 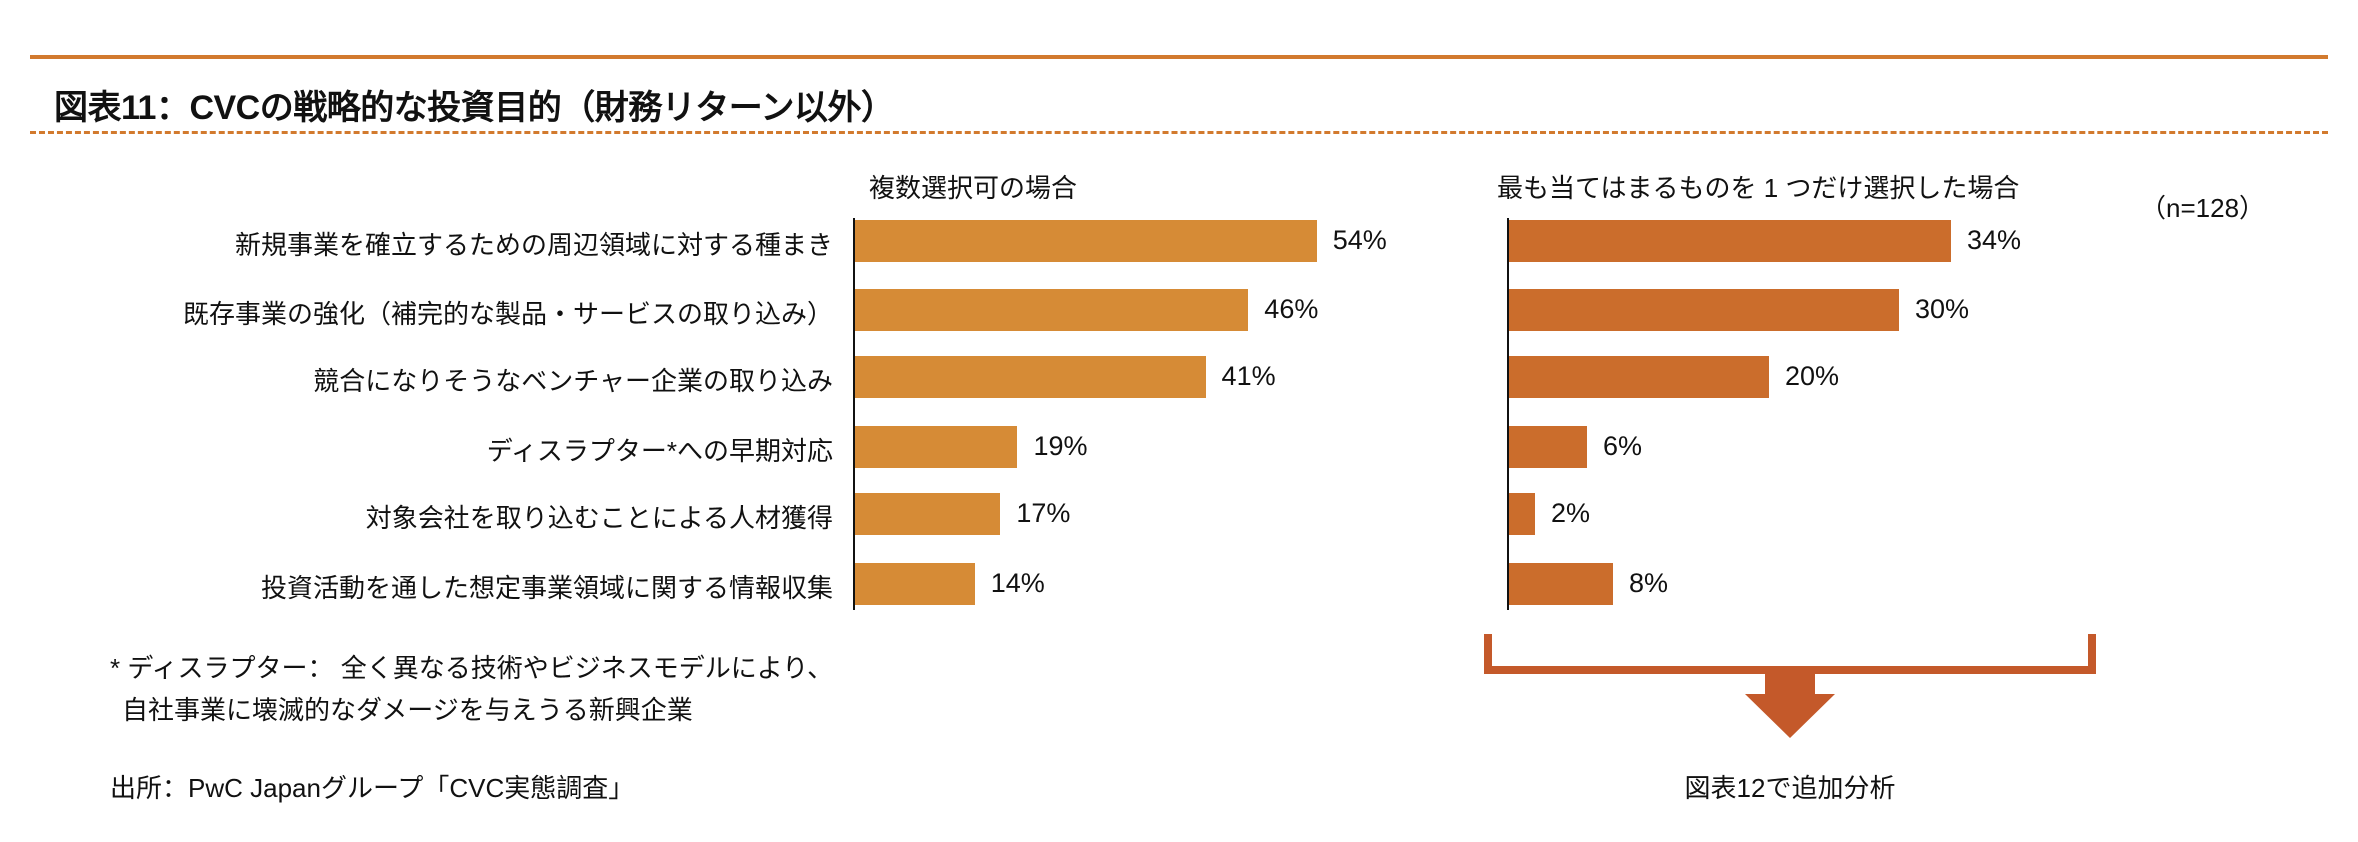 I want to click on value-label: 30%, so click(x=1942, y=309).